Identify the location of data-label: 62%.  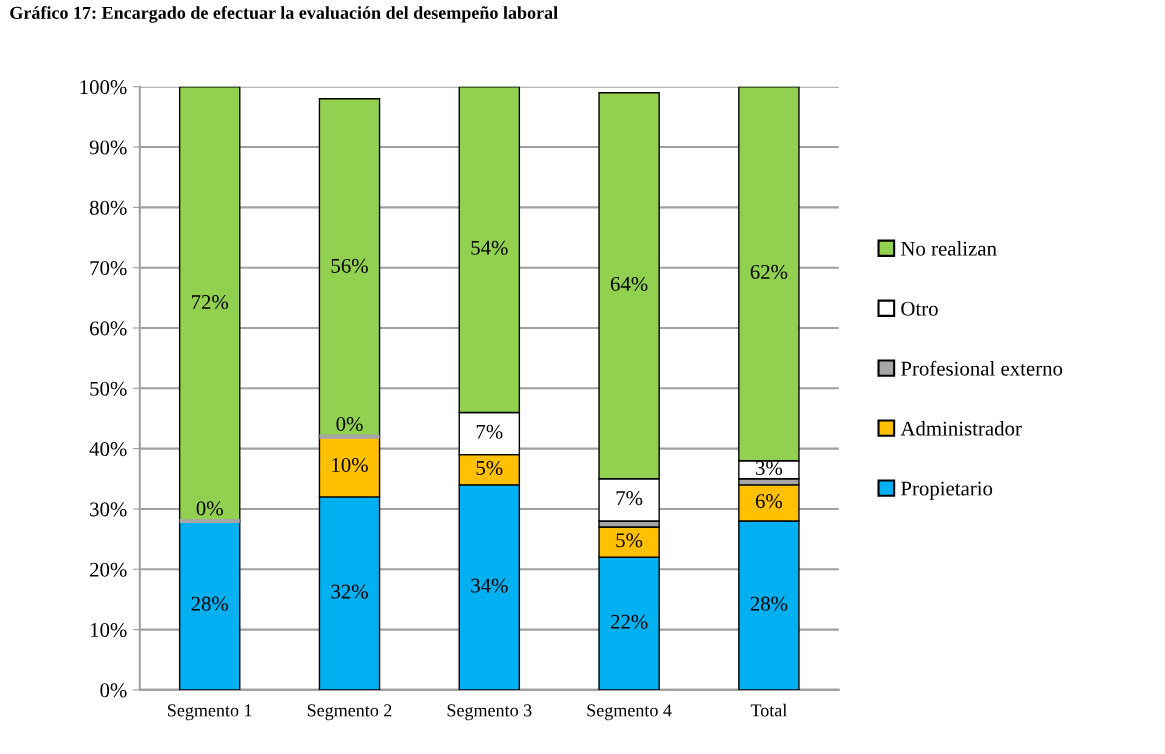
(769, 271).